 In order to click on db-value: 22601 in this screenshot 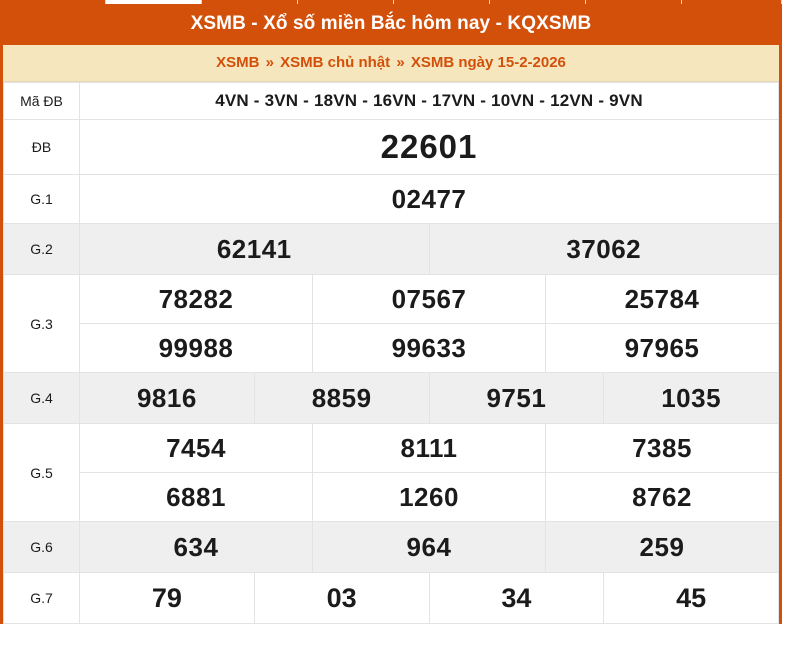, I will do `click(429, 147)`.